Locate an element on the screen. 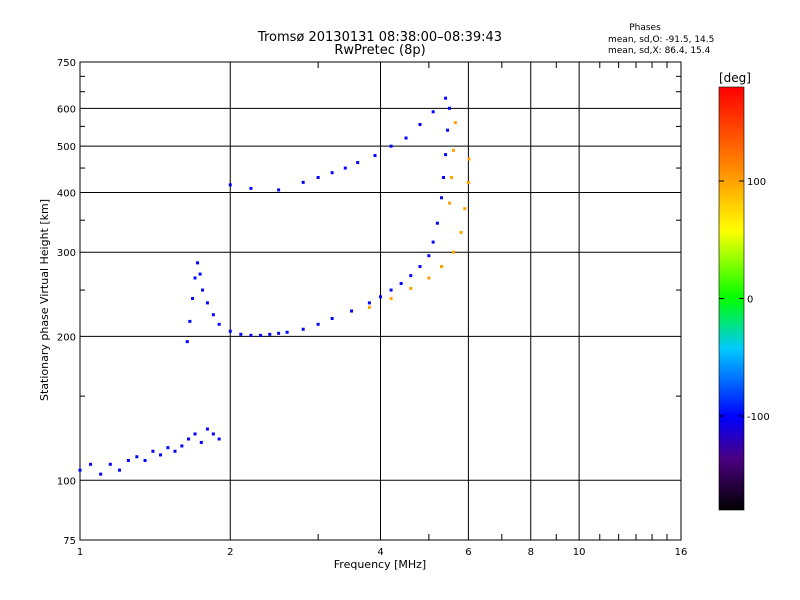 This screenshot has width=800, height=600. x-tick-label: 2 is located at coordinates (230, 552).